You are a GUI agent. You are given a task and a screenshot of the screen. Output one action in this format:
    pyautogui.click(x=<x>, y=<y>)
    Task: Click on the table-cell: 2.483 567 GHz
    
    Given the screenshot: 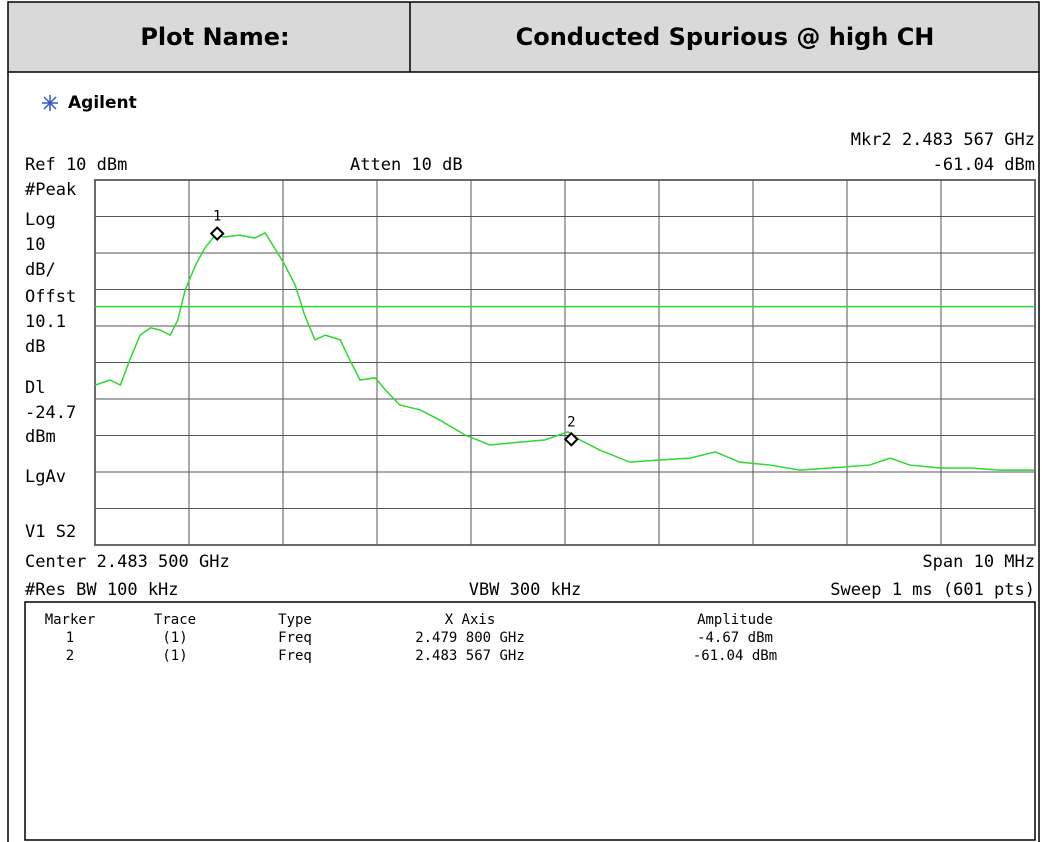 What is the action you would take?
    pyautogui.click(x=470, y=656)
    